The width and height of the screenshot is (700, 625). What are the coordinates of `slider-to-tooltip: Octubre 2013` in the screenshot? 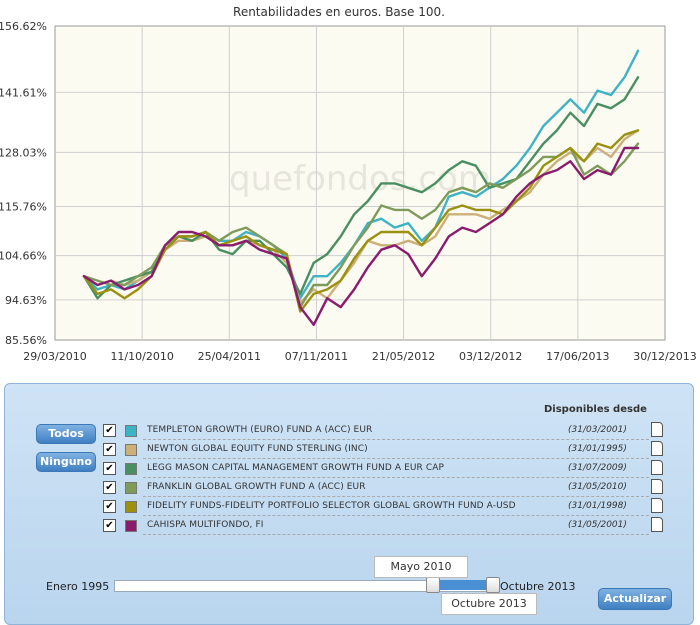 It's located at (489, 604).